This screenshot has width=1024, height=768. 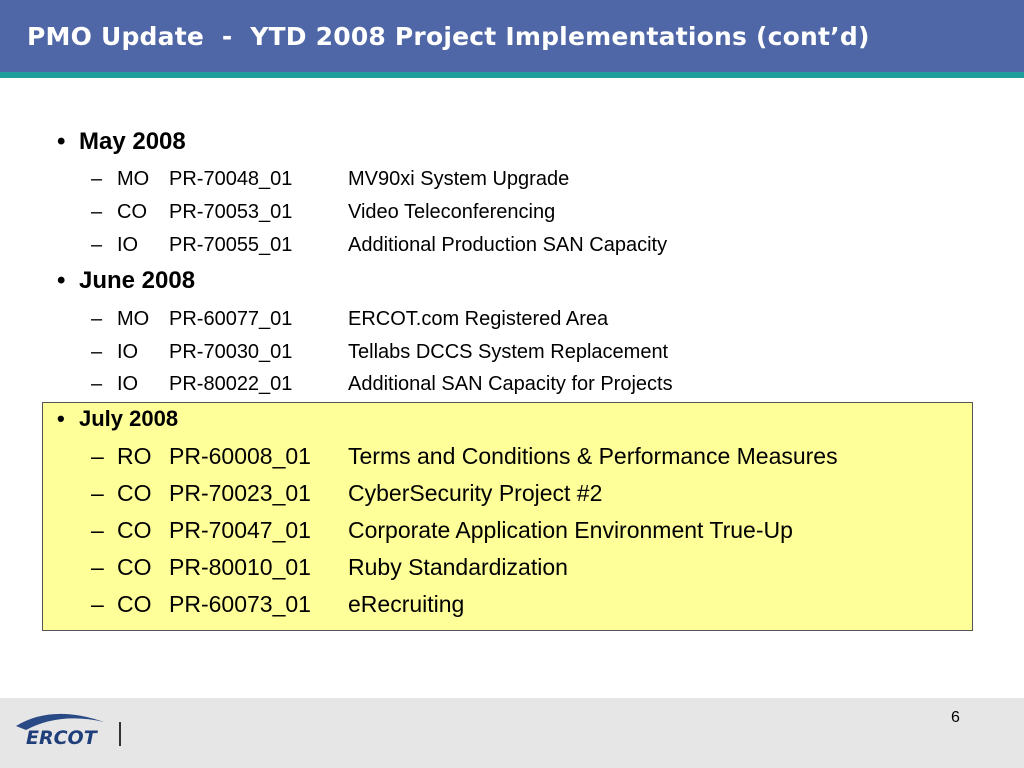 I want to click on section-heading-label: July 2008, so click(x=129, y=418).